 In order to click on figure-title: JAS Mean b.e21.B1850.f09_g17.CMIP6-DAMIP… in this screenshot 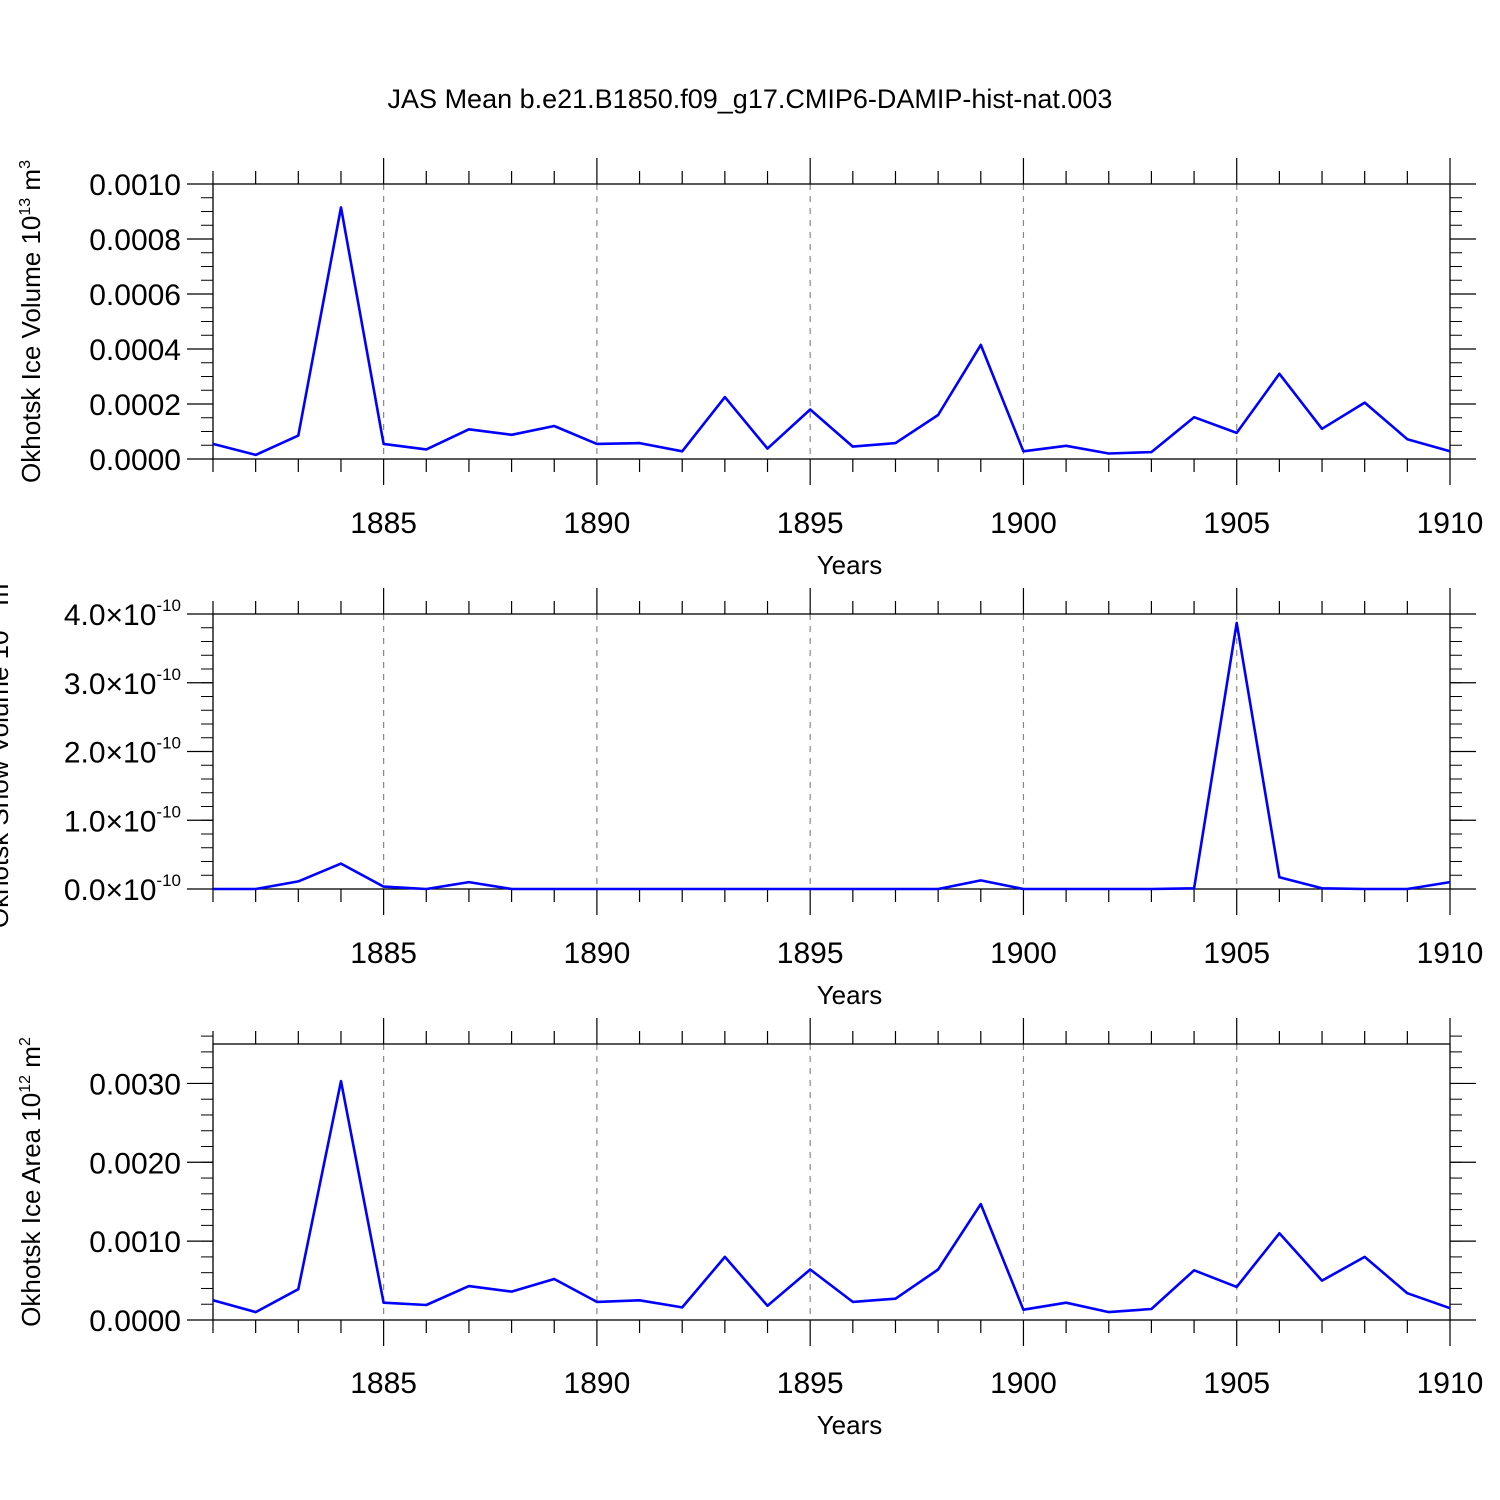, I will do `click(750, 99)`.